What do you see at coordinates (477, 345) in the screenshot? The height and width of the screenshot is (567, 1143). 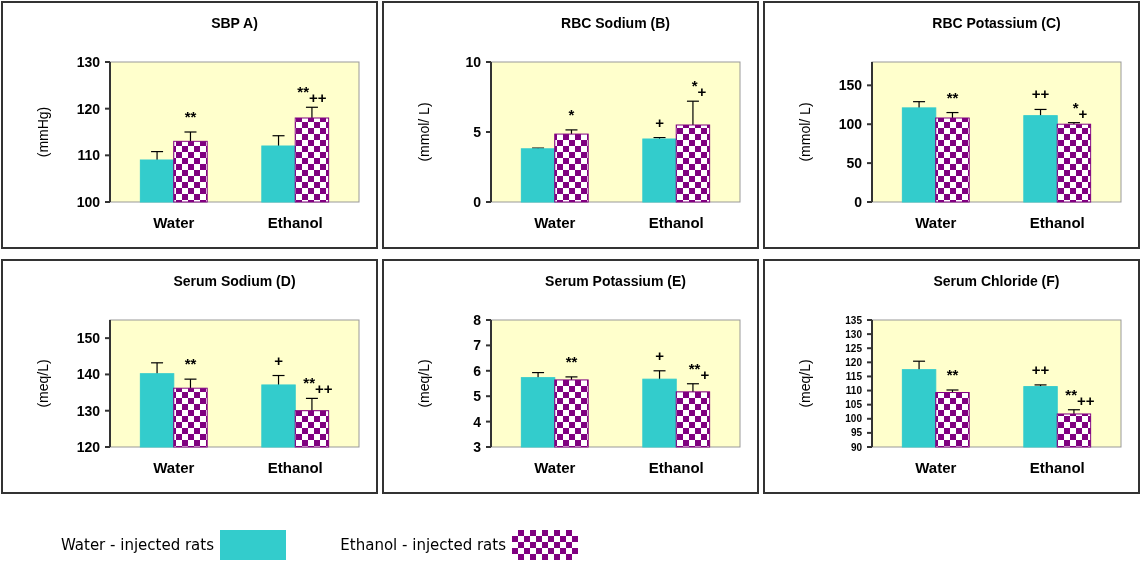 I see `y-tick-label: 7` at bounding box center [477, 345].